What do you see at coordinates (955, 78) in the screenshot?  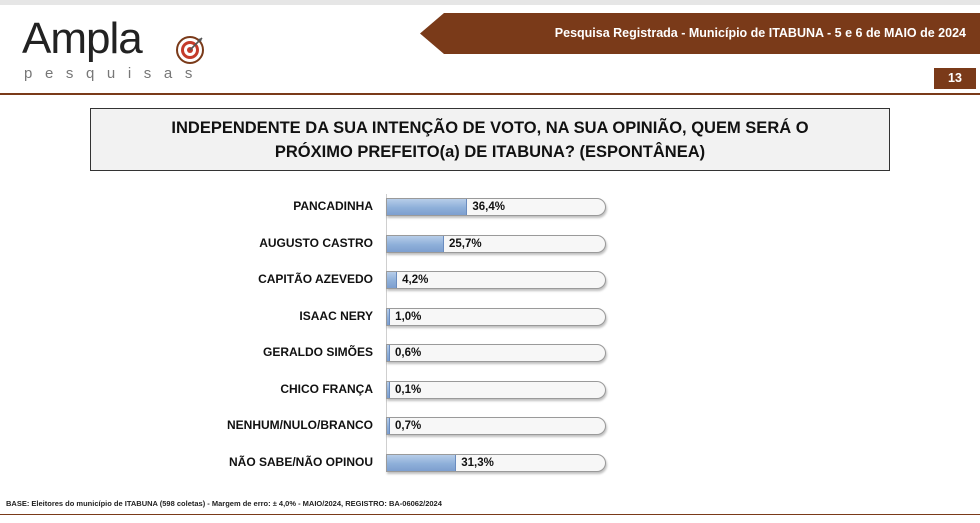 I see `page-number-badge: 13` at bounding box center [955, 78].